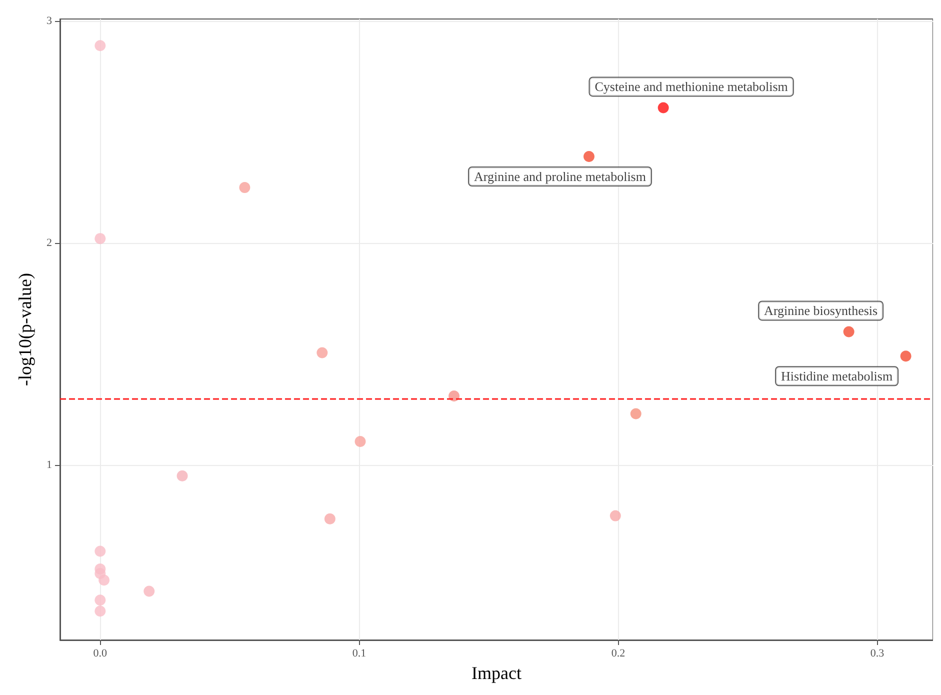  Describe the element at coordinates (821, 310) in the screenshot. I see `annotation: Arginine biosynthesis` at that location.